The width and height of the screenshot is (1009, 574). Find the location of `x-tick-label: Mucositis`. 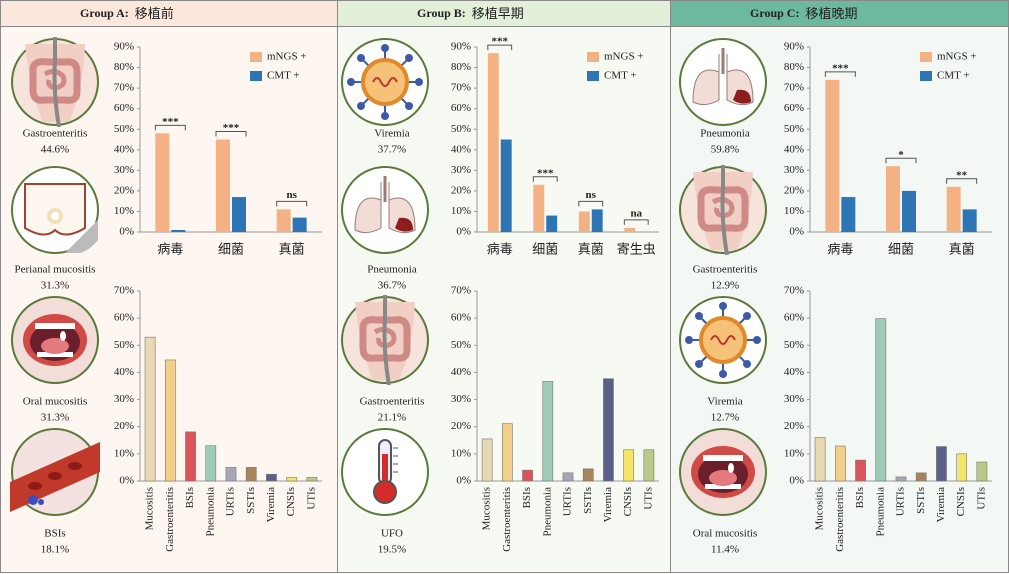

x-tick-label: Mucositis is located at coordinates (487, 508).